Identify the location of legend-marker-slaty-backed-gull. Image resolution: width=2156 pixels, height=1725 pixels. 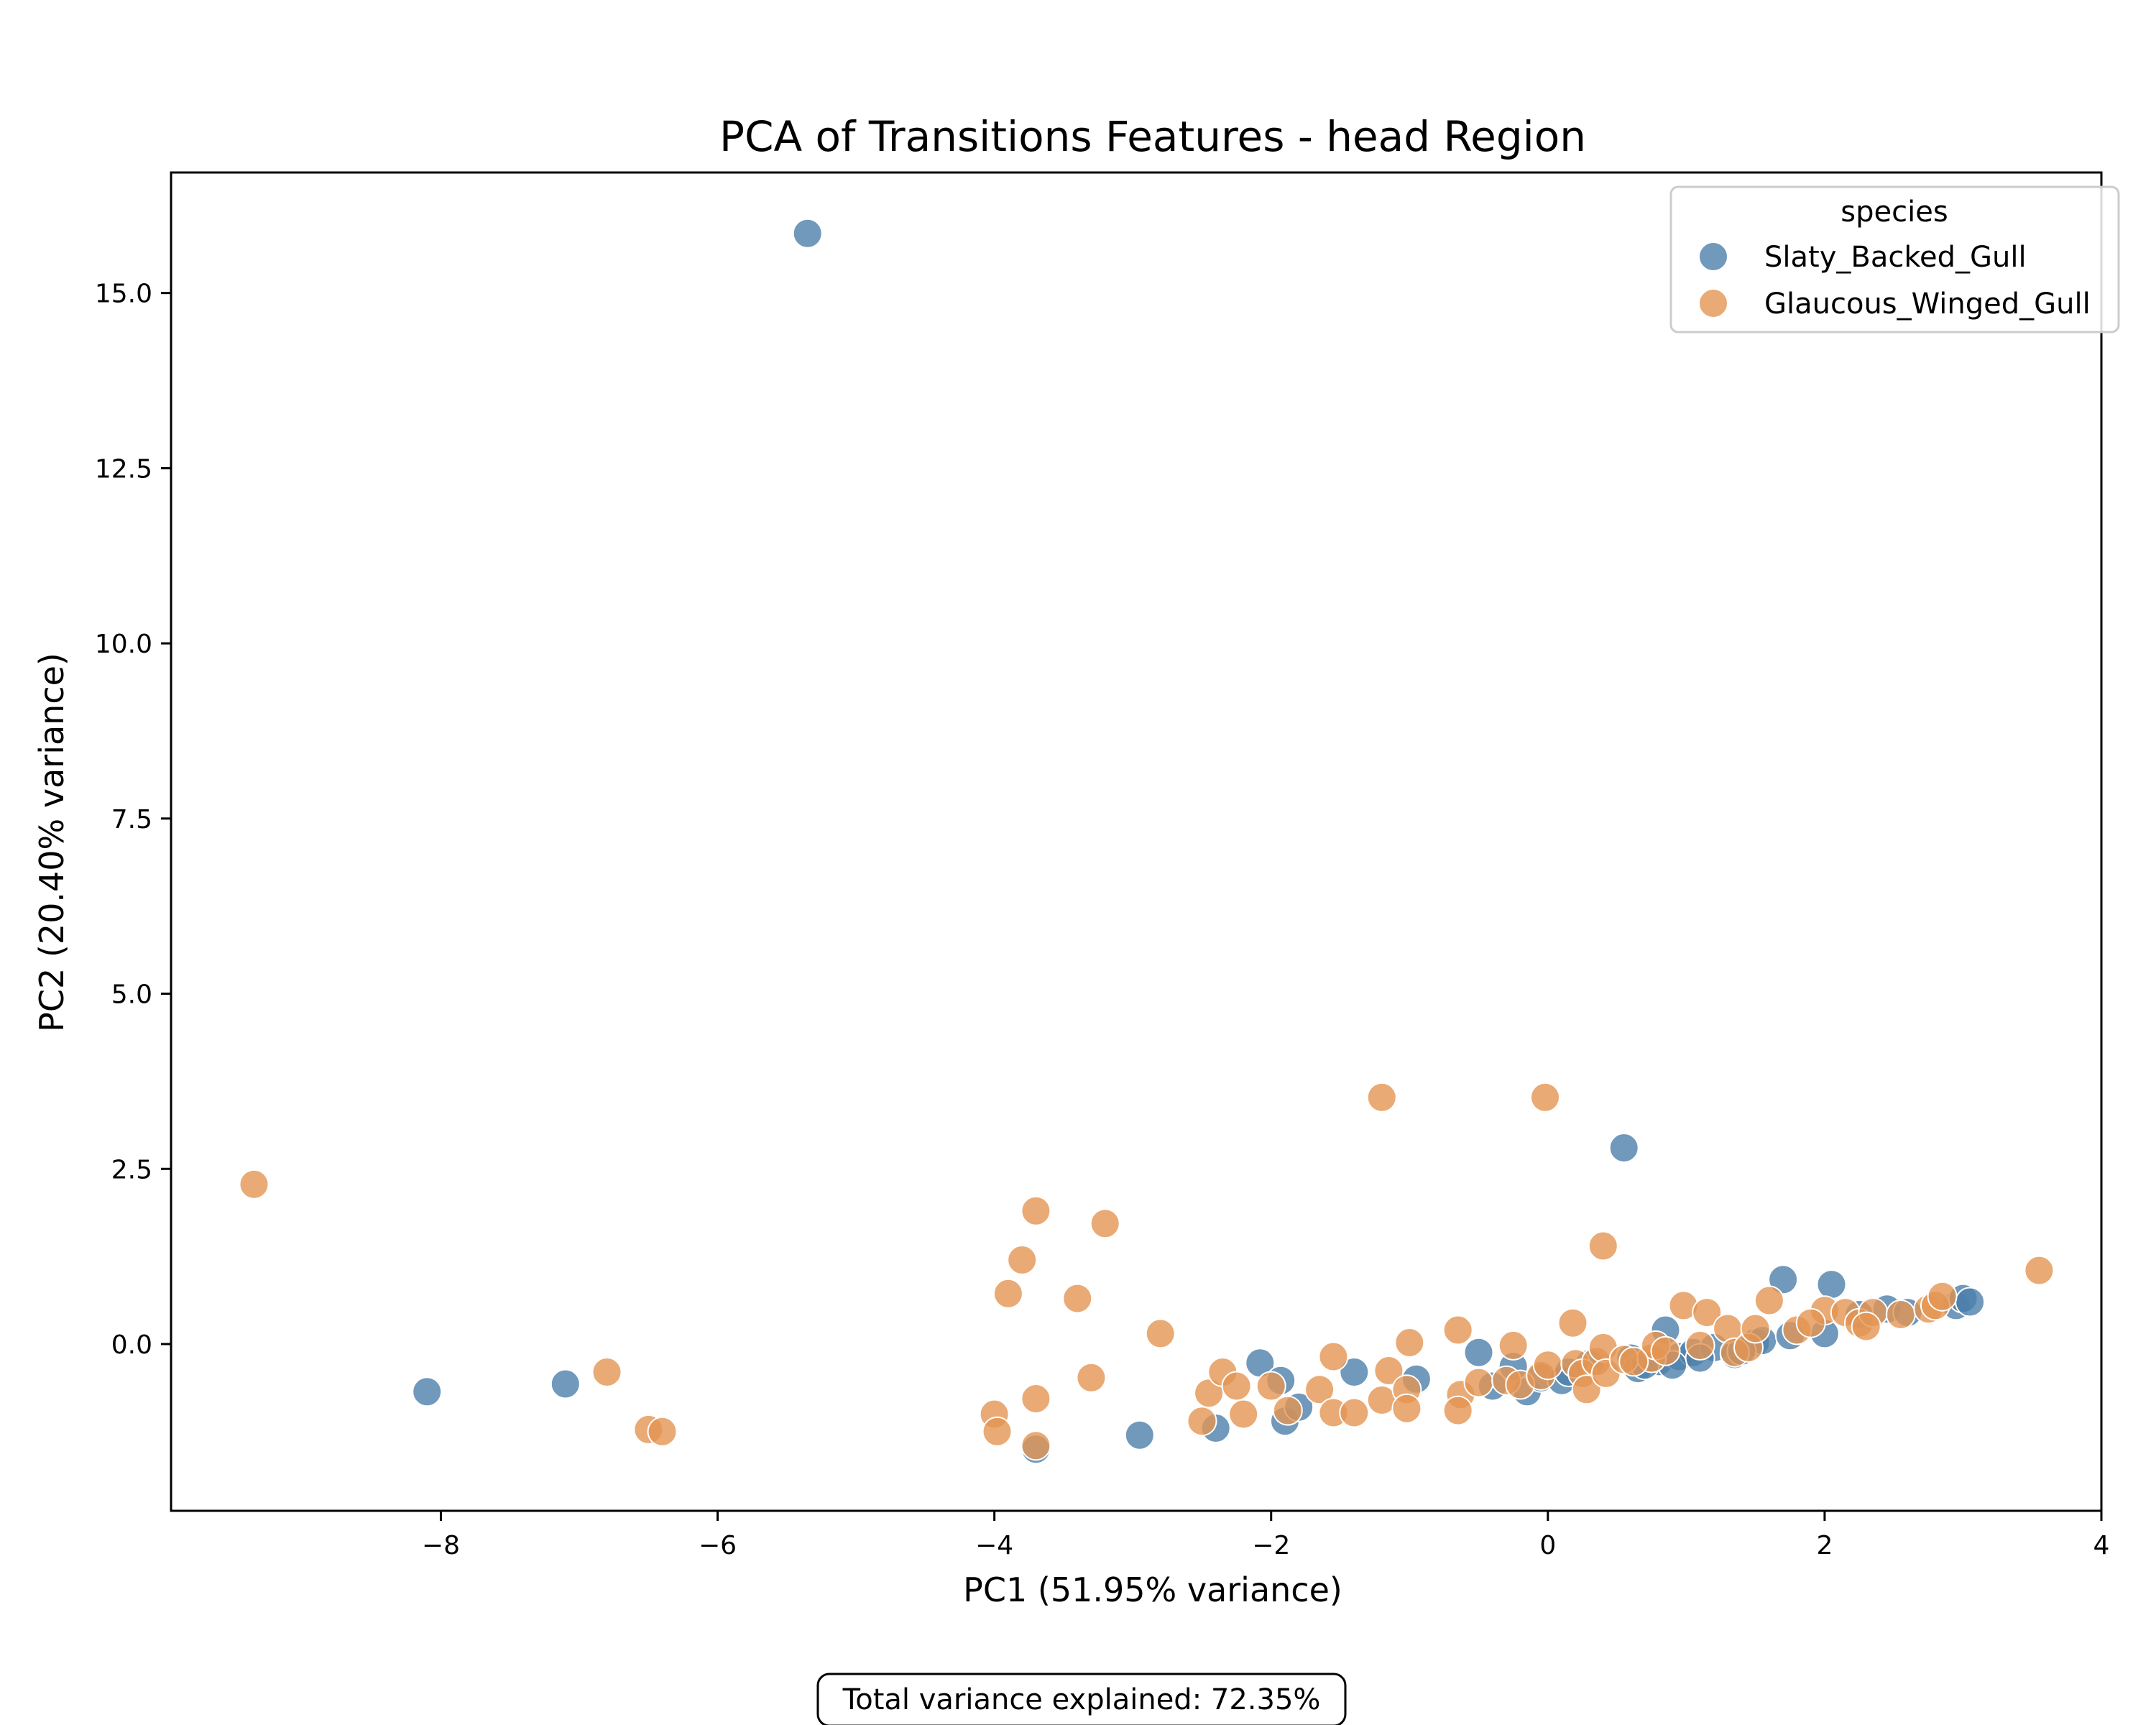
(1713, 257).